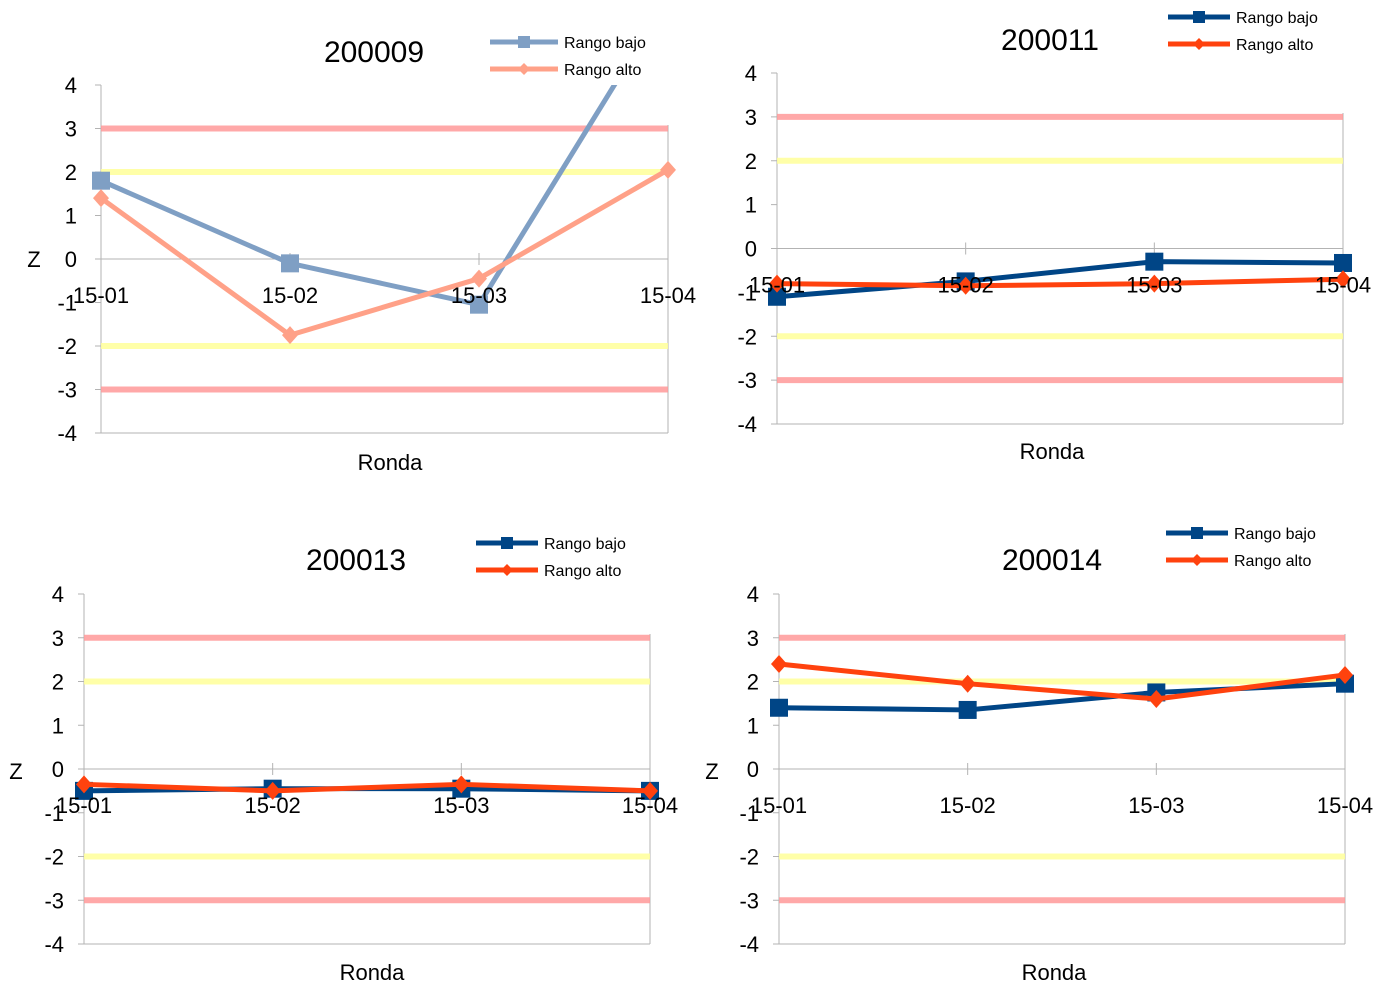  Describe the element at coordinates (356, 560) in the screenshot. I see `chart-title: 200013` at that location.